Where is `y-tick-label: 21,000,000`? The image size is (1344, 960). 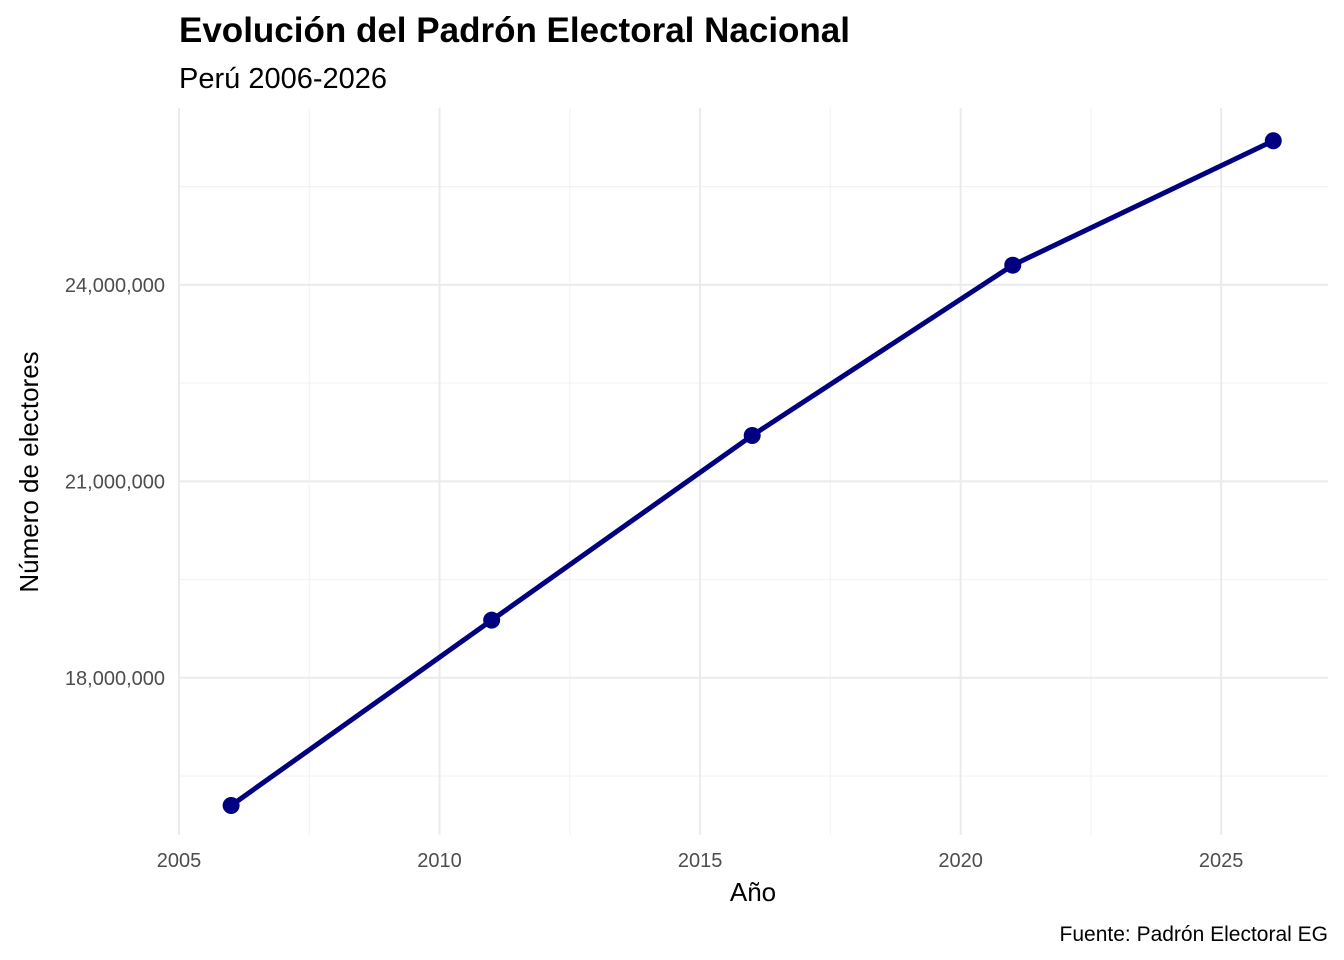 y-tick-label: 21,000,000 is located at coordinates (115, 482).